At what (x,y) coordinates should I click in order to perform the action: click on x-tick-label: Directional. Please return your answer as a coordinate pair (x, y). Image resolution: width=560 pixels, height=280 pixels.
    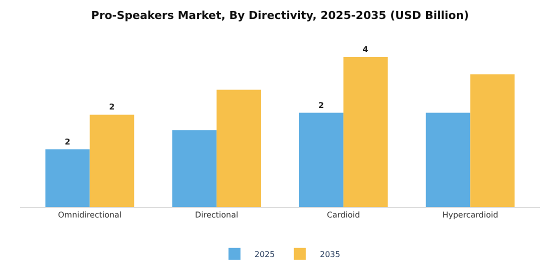
    Looking at the image, I should click on (216, 215).